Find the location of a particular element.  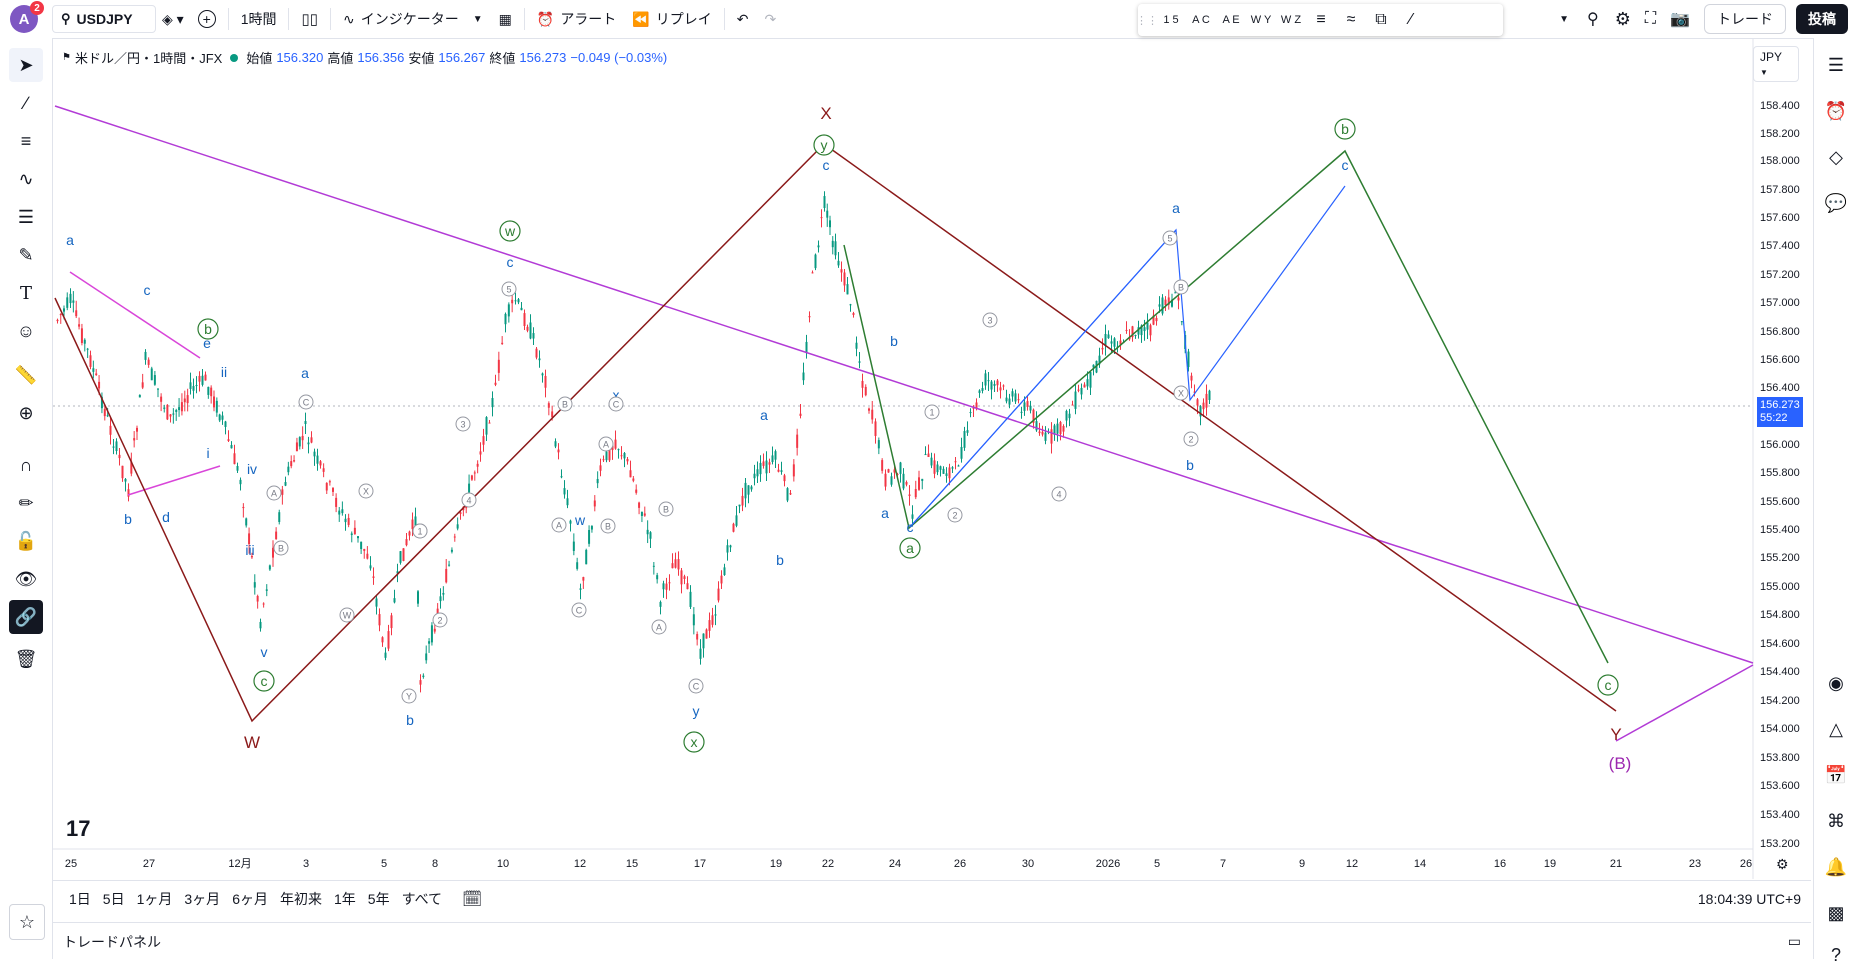

brush-tool: ✎ is located at coordinates (26, 255).